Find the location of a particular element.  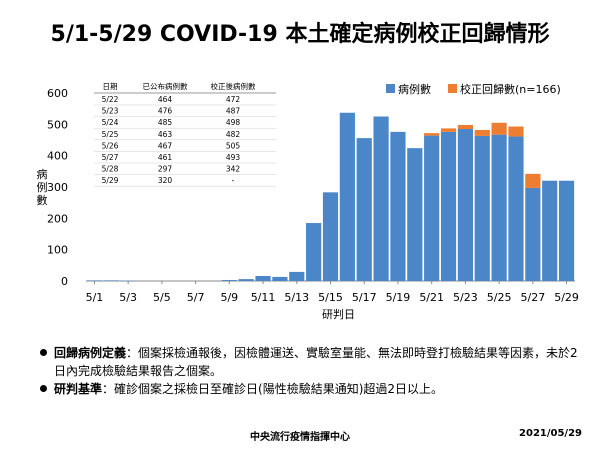

table-cell: - is located at coordinates (233, 180).